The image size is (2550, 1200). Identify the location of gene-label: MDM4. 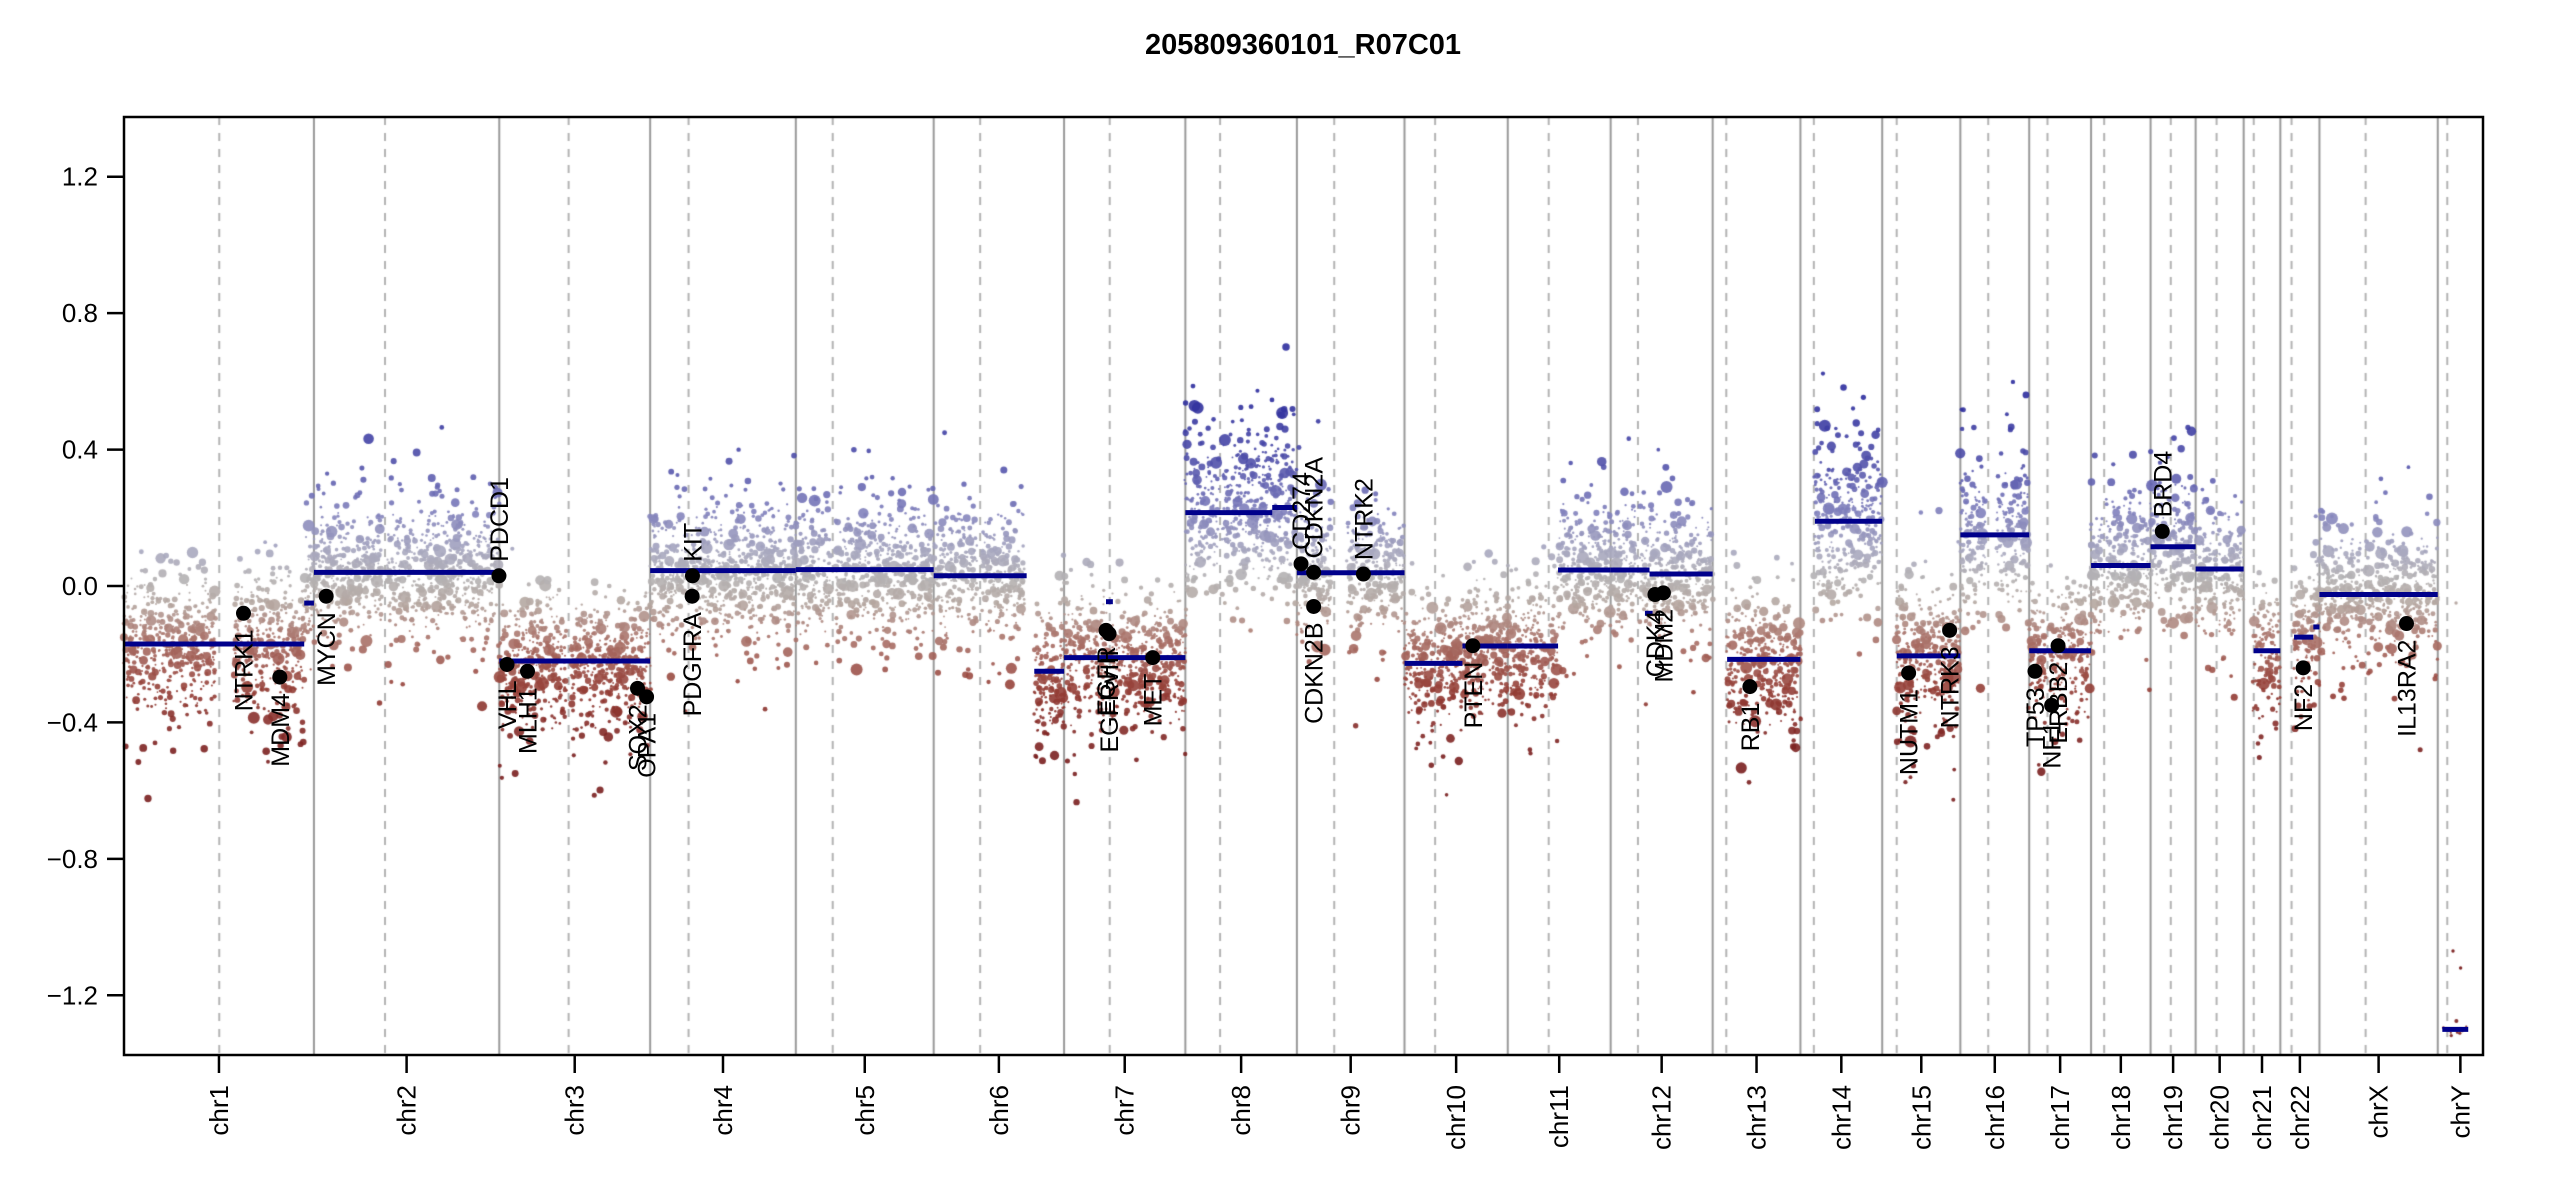
(281, 730).